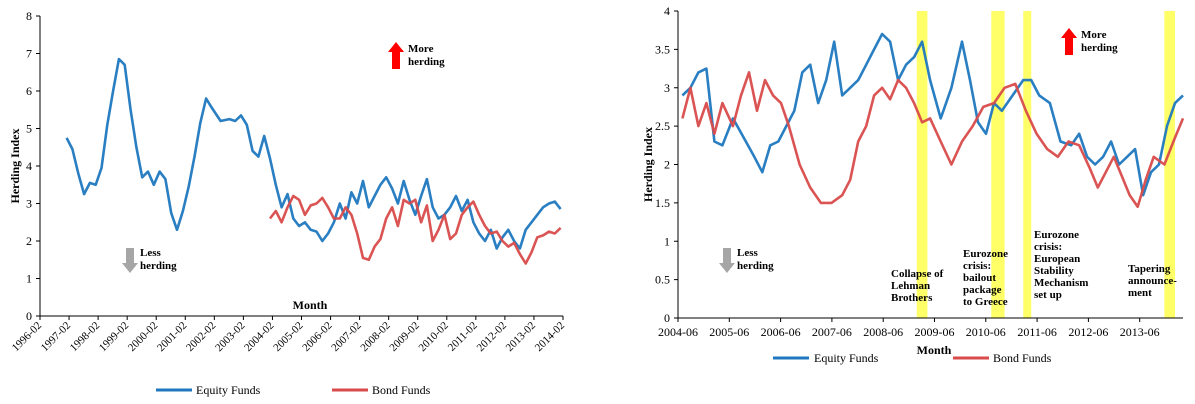 The height and width of the screenshot is (404, 1195). I want to click on y-tick-label: 5, so click(29, 129).